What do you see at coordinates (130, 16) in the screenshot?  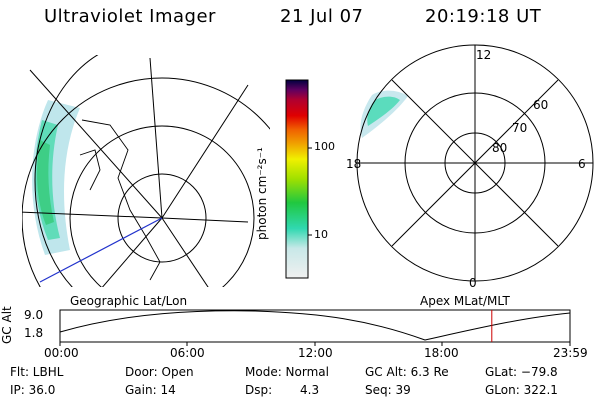 I see `app-title: Ultraviolet Imager` at bounding box center [130, 16].